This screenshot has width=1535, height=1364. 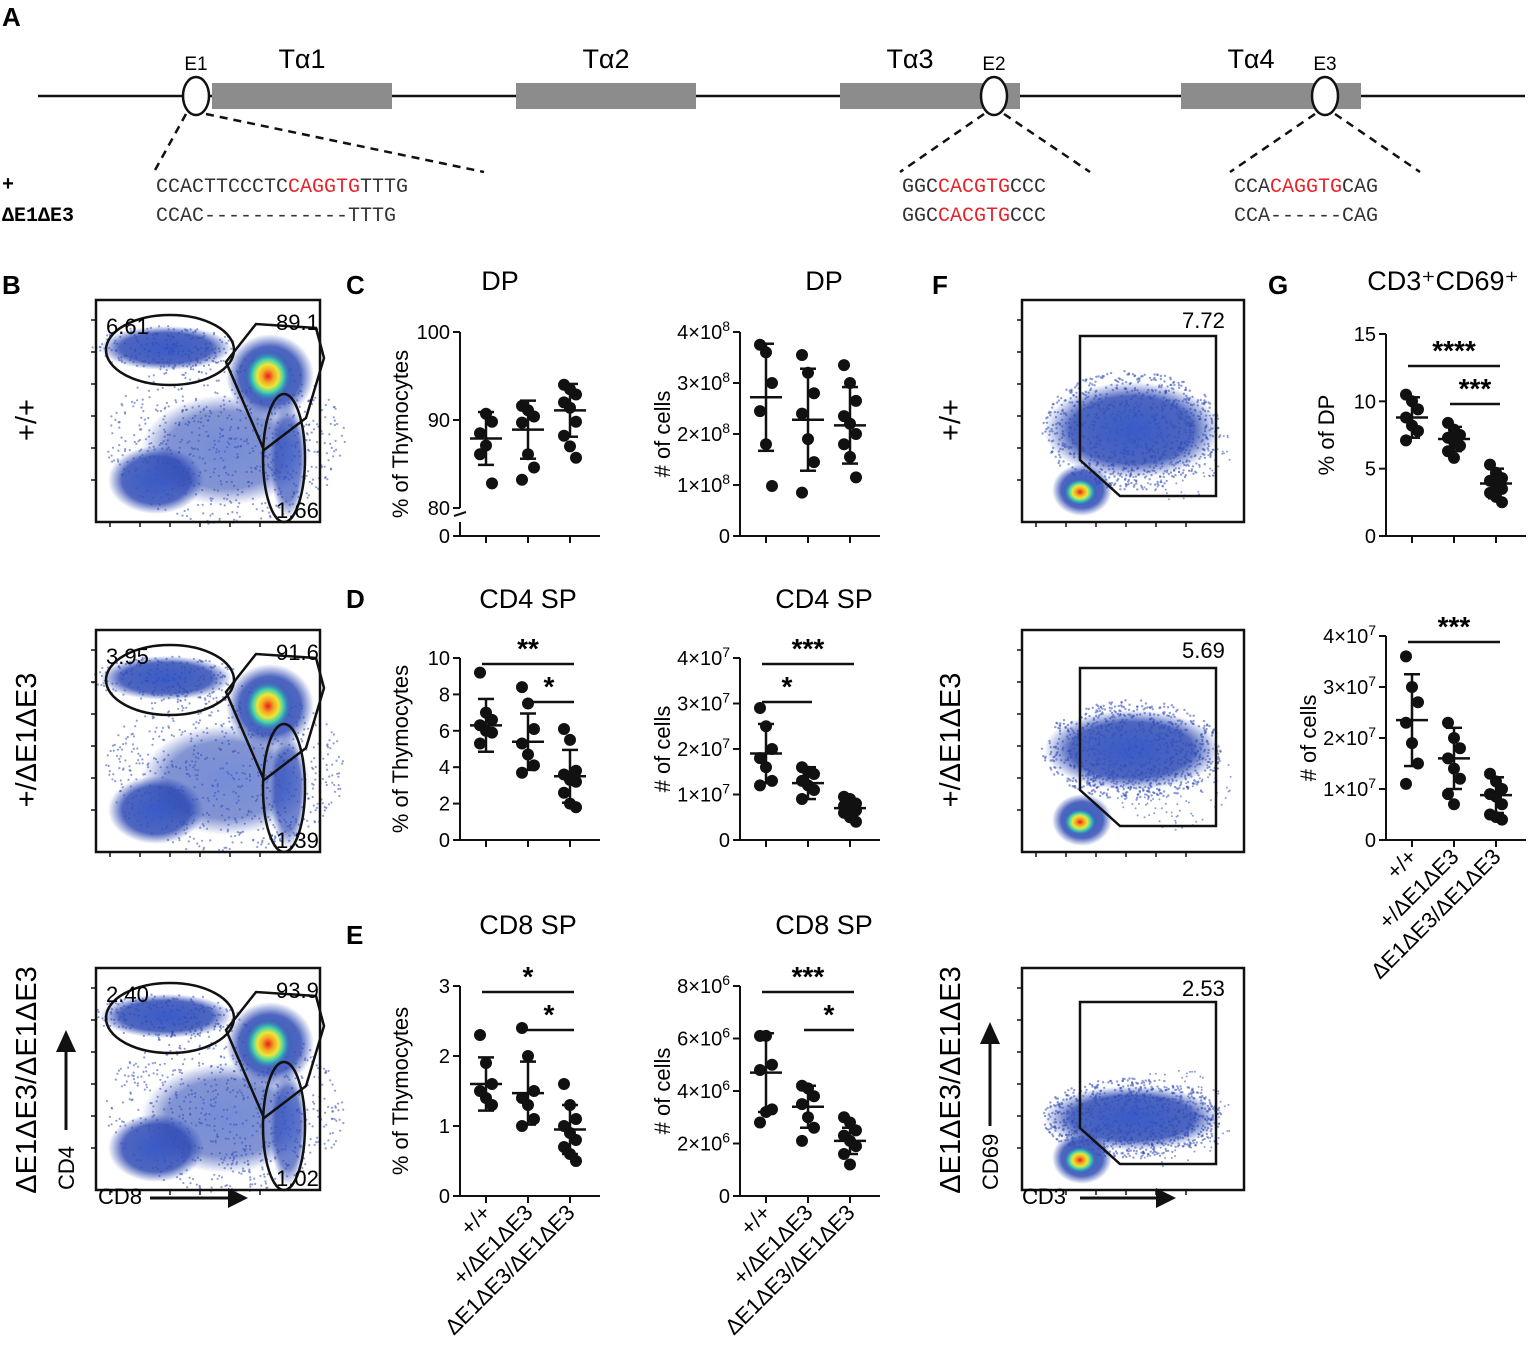 What do you see at coordinates (66, 1041) in the screenshot?
I see `cd4-arrow-head` at bounding box center [66, 1041].